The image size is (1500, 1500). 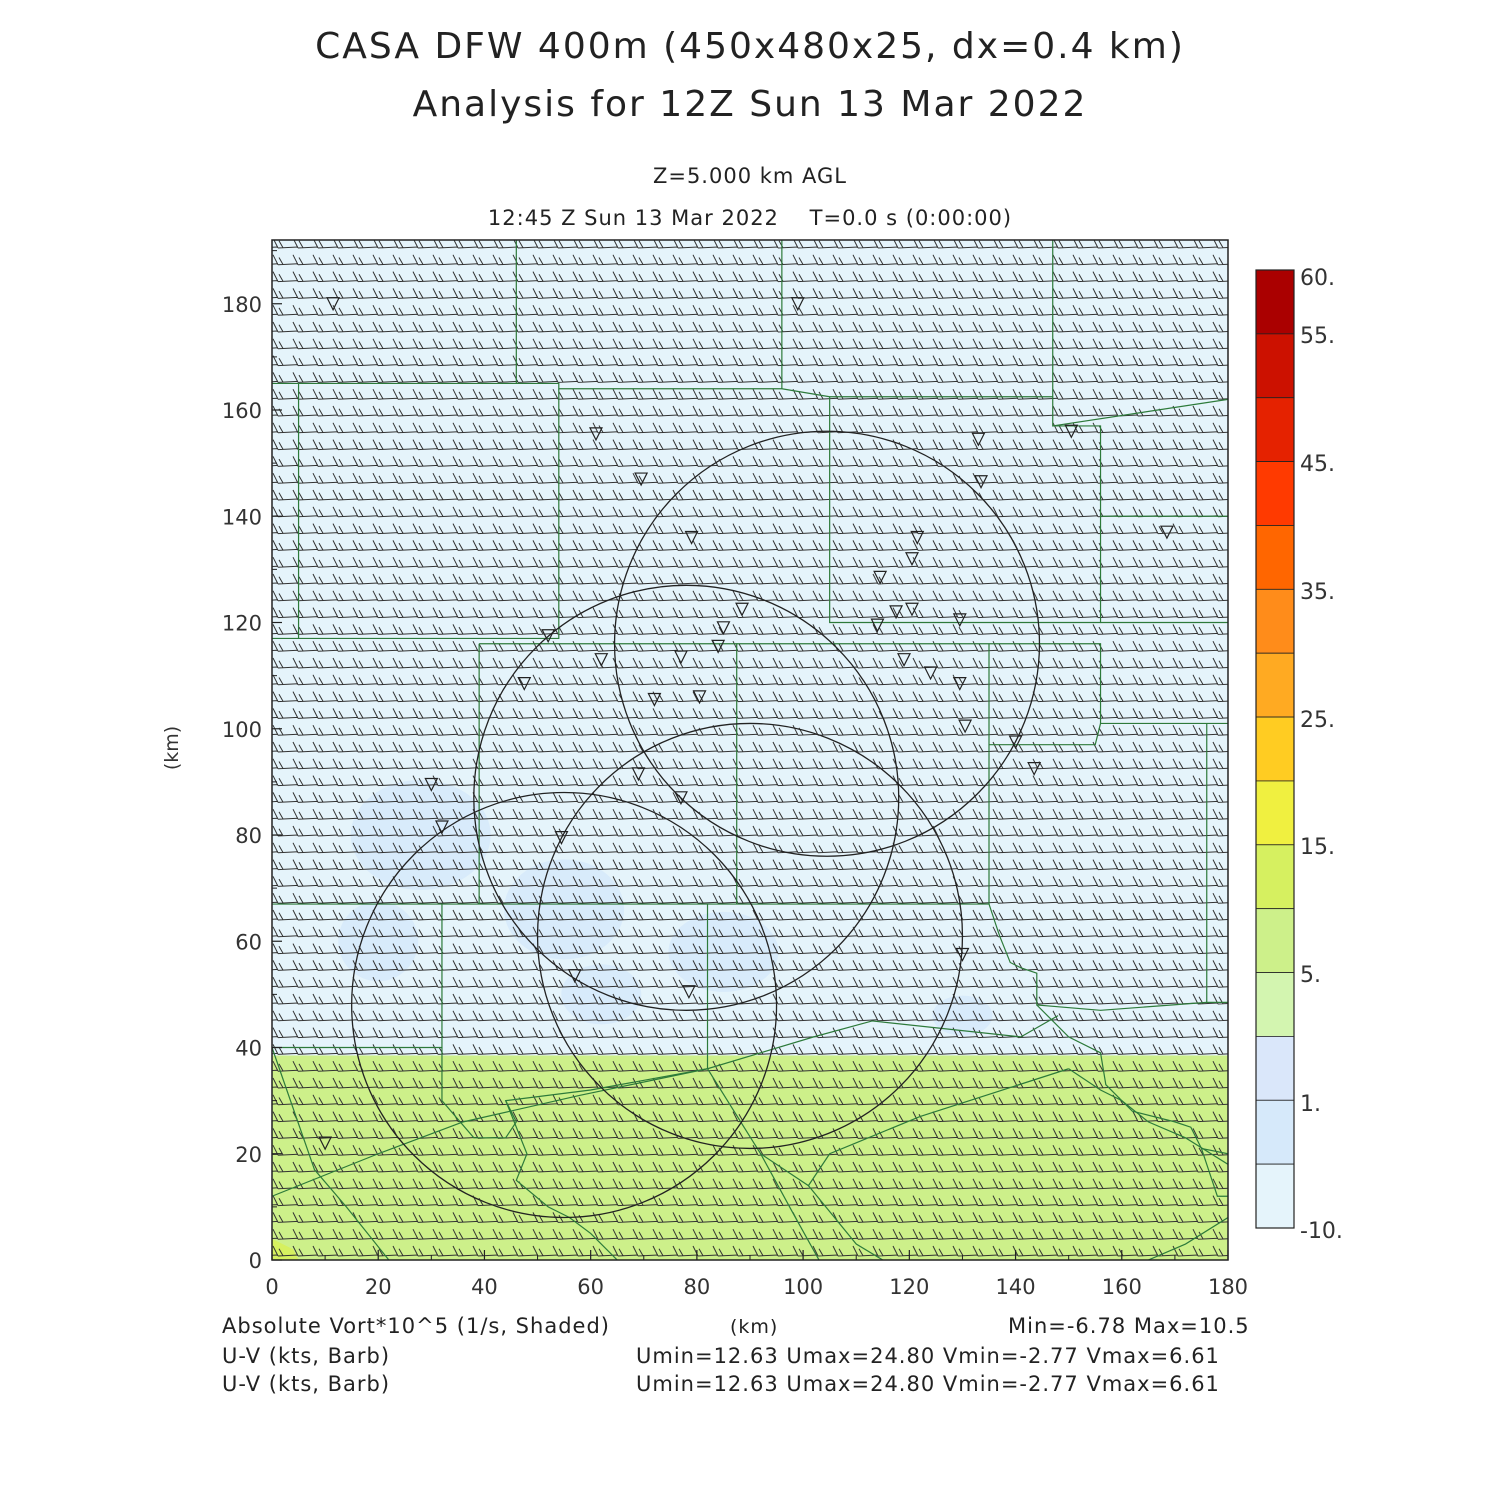 I want to click on map-title: CASA DFW 400m (450x480x25, dx=0.4 km), so click(x=750, y=46).